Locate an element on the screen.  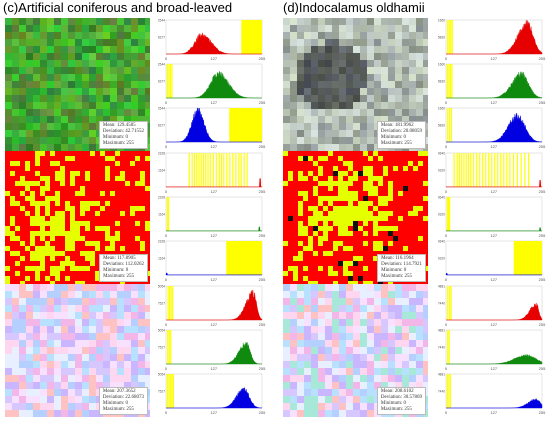
threshold-line is located at coordinates (449, 347).